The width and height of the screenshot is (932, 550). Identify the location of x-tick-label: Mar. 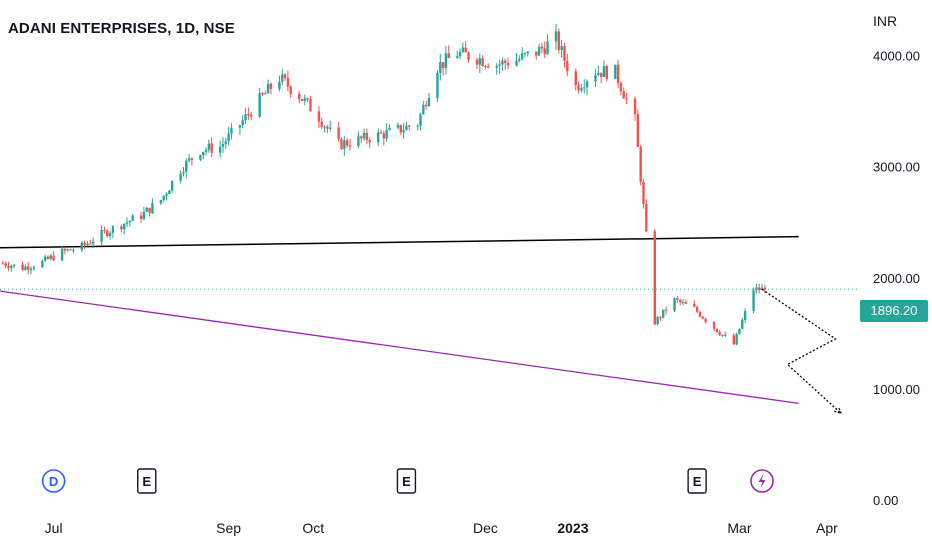
(739, 528).